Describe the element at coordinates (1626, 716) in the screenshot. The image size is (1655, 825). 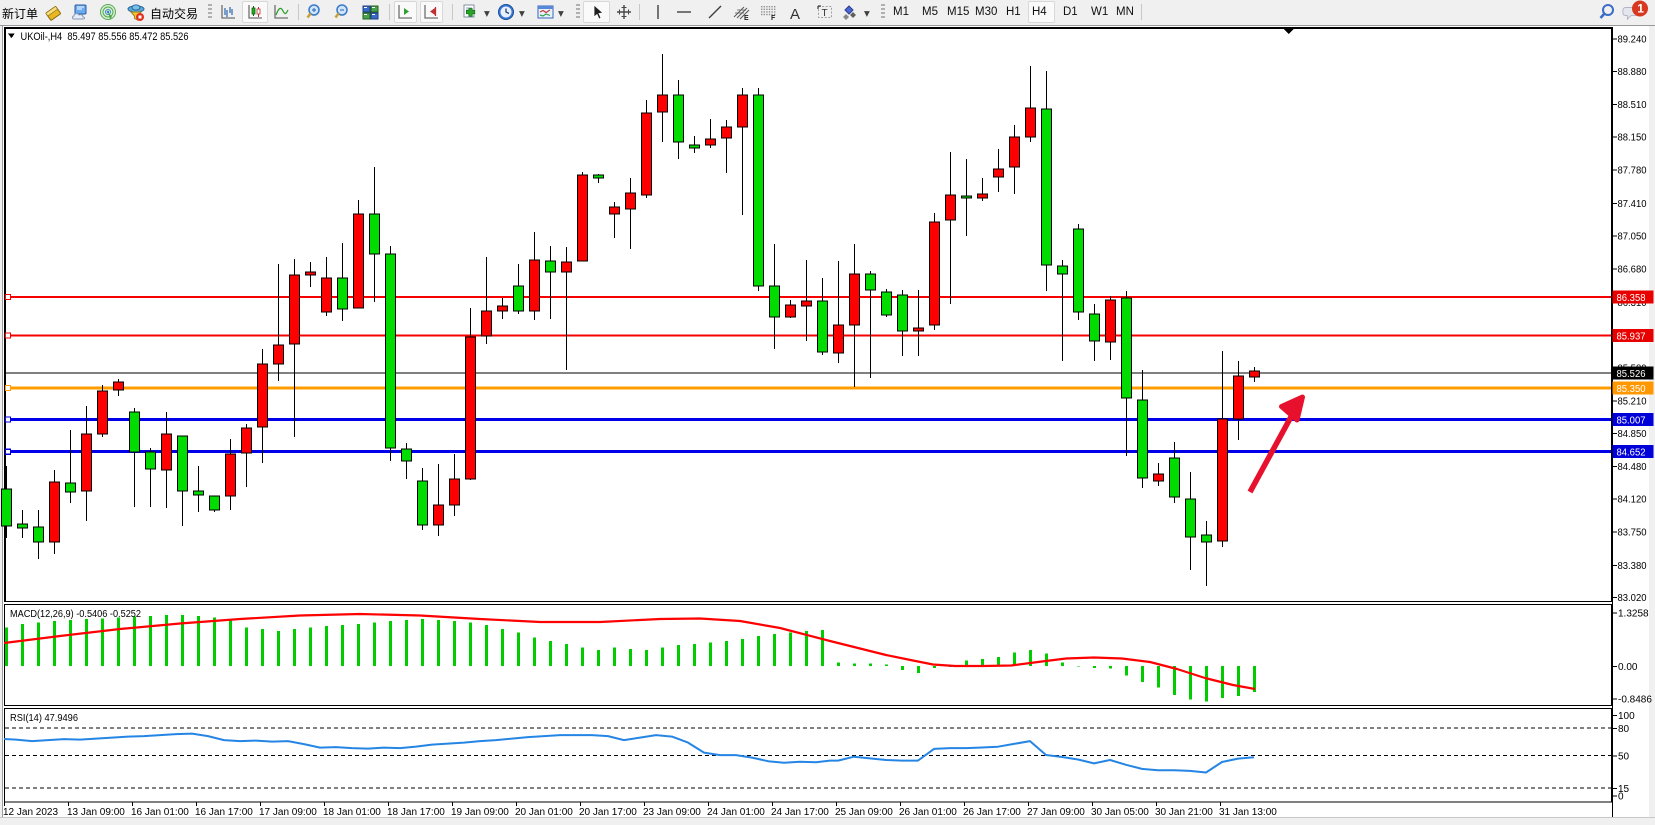
I see `svg-text: 100` at that location.